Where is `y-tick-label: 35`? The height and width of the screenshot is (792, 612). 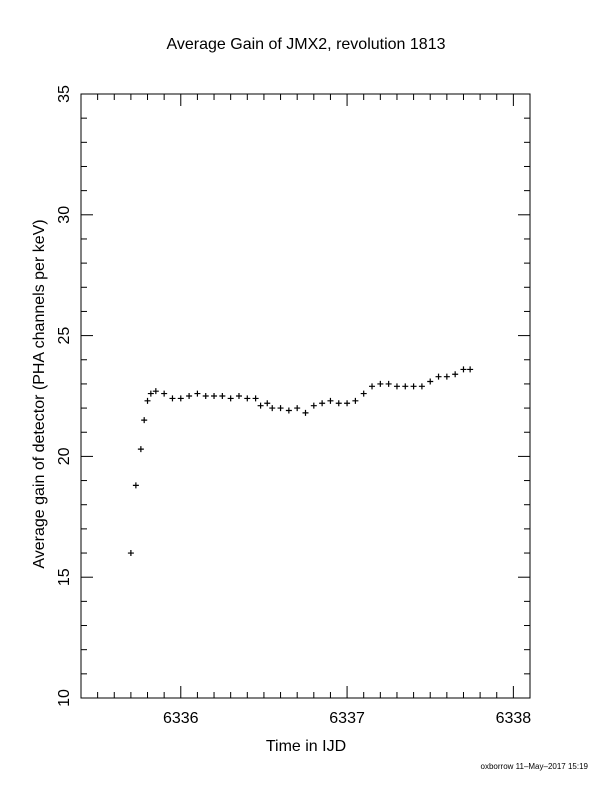 y-tick-label: 35 is located at coordinates (64, 94).